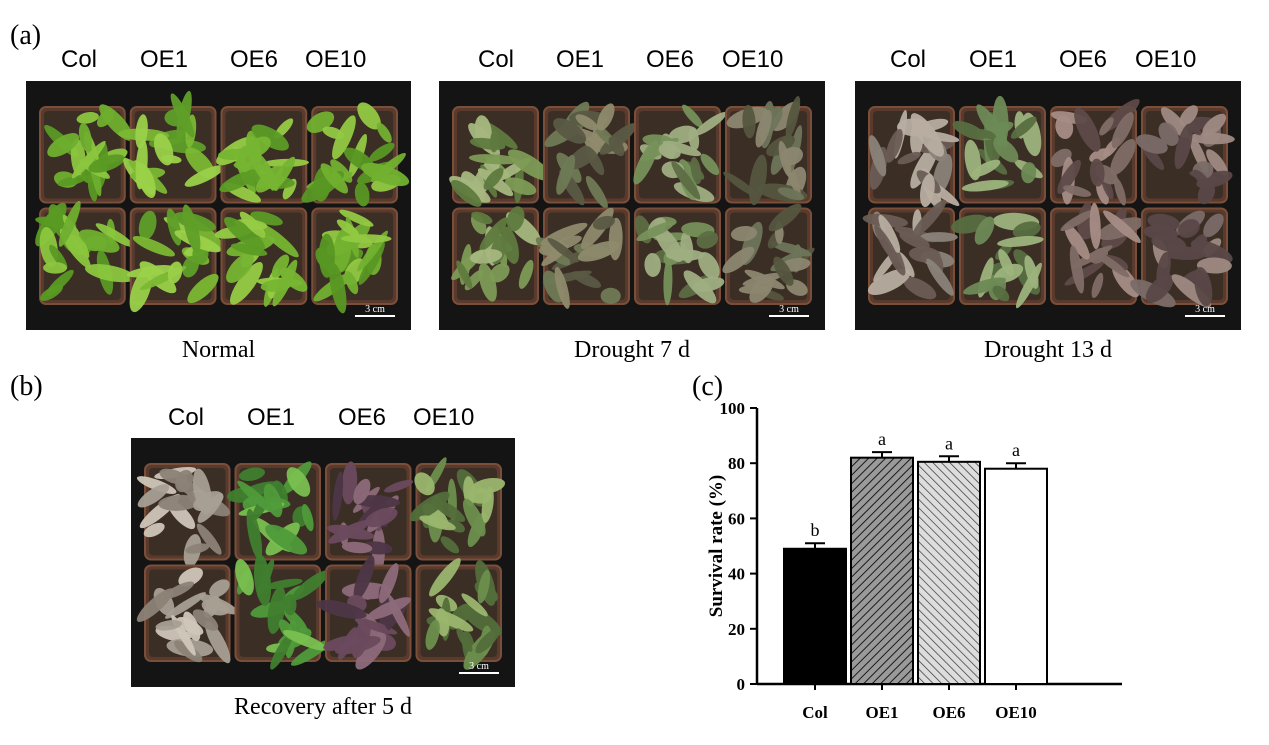 The width and height of the screenshot is (1269, 745). Describe the element at coordinates (708, 386) in the screenshot. I see `panel-c-letter: (c)` at that location.